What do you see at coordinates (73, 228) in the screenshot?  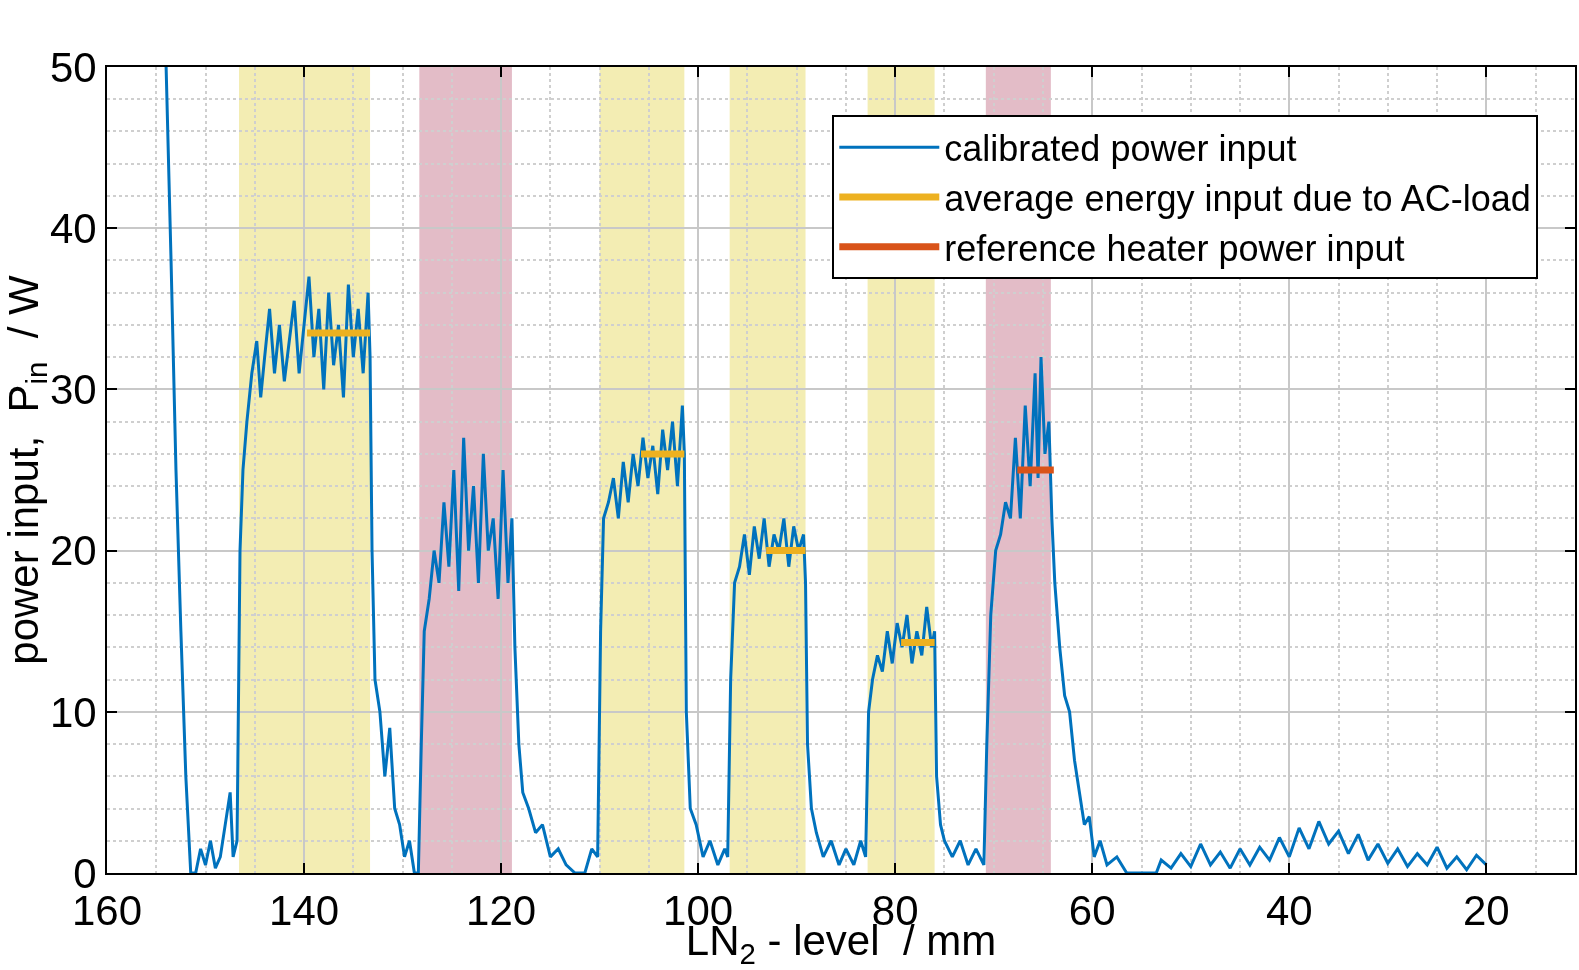 I see `y-tick-label: 40` at bounding box center [73, 228].